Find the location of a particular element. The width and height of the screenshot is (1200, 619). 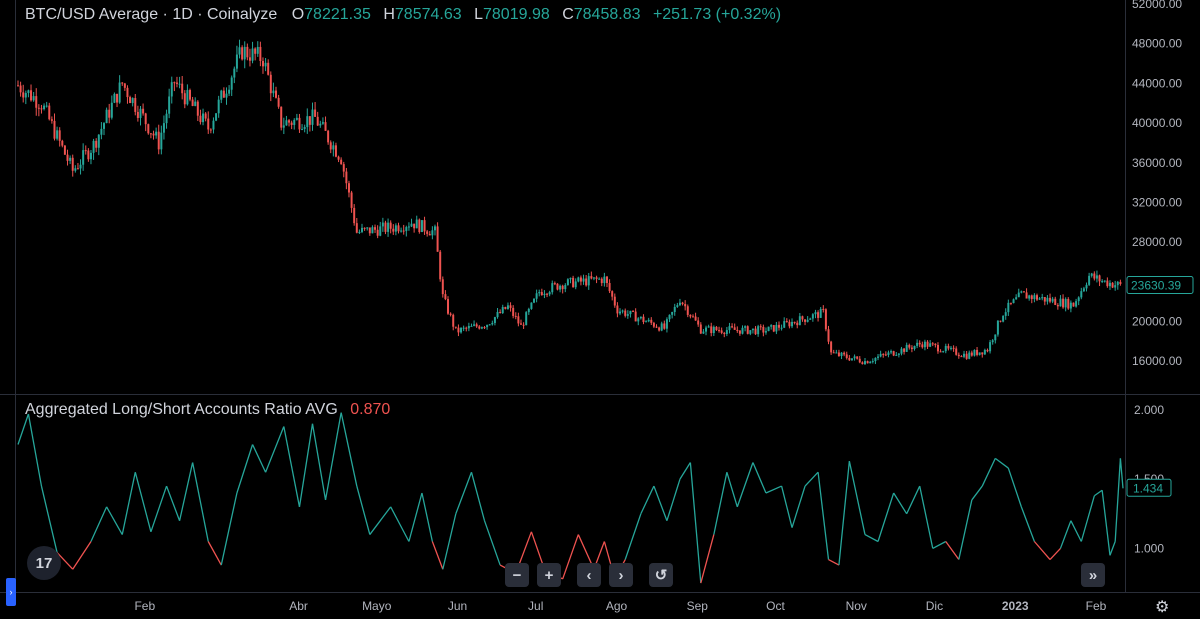

time-axis-label: Feb is located at coordinates (1096, 606).